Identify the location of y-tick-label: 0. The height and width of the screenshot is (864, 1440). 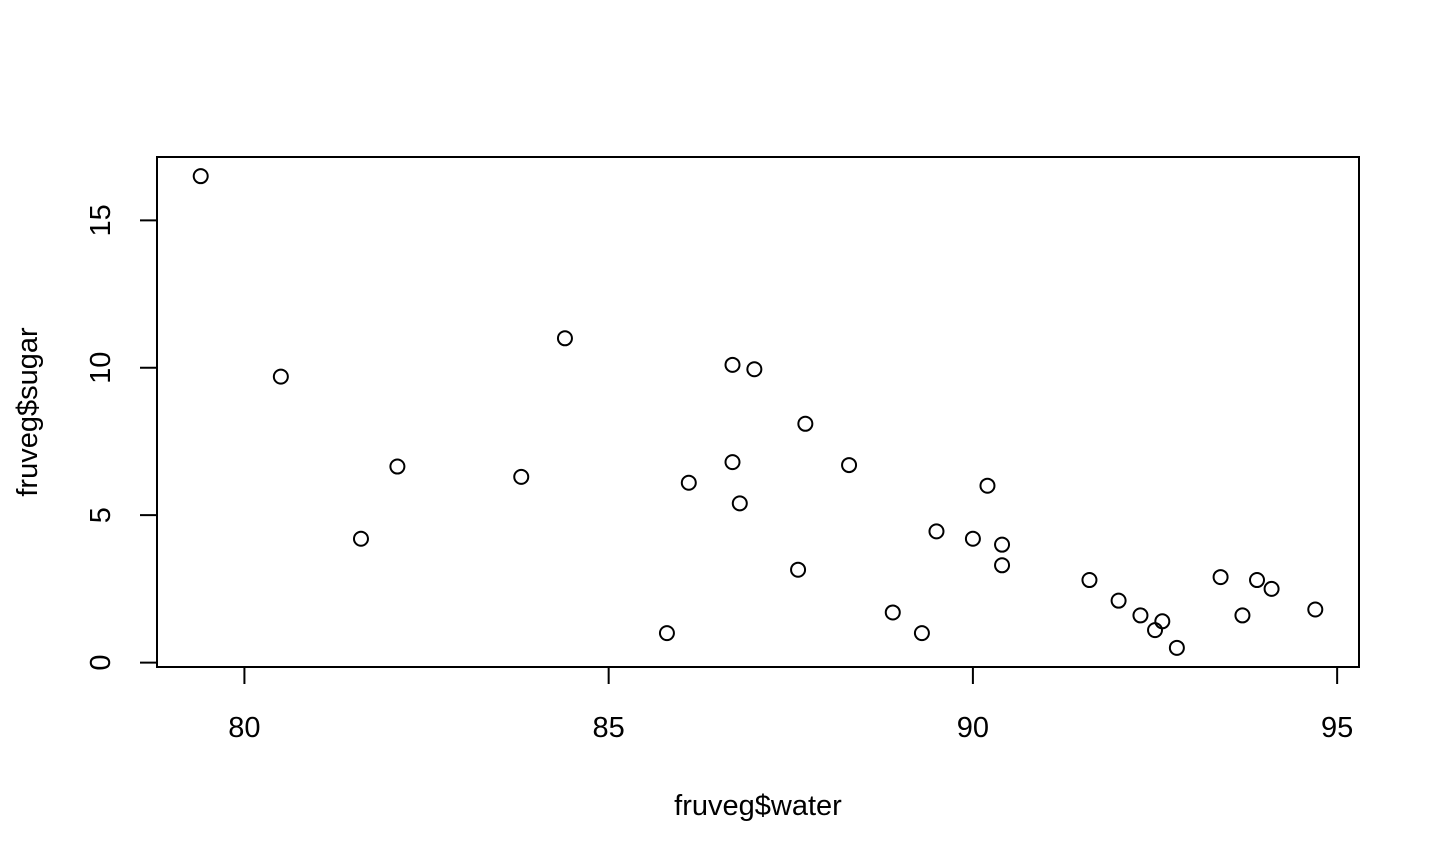
(101, 663).